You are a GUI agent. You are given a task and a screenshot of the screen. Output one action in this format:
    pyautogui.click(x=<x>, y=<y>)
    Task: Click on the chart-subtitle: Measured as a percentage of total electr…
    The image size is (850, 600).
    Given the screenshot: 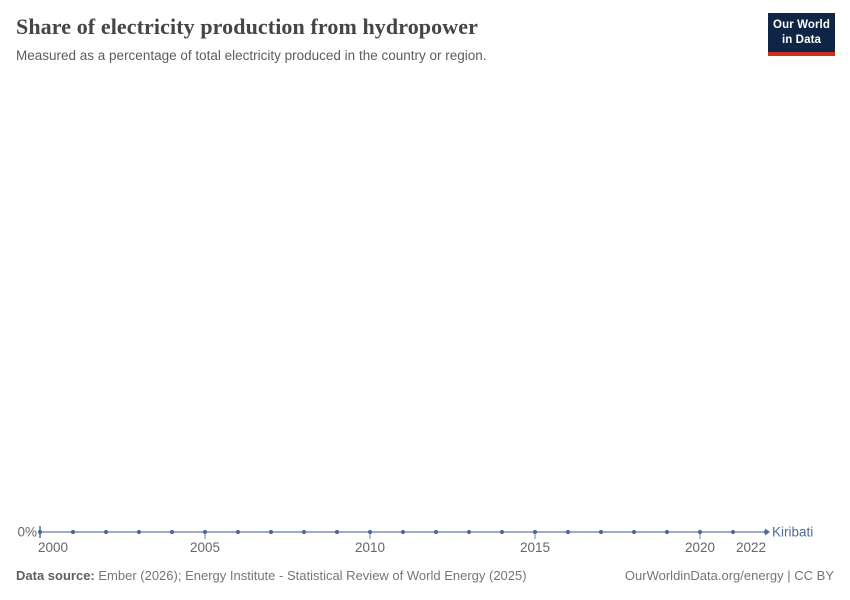 What is the action you would take?
    pyautogui.click(x=251, y=56)
    